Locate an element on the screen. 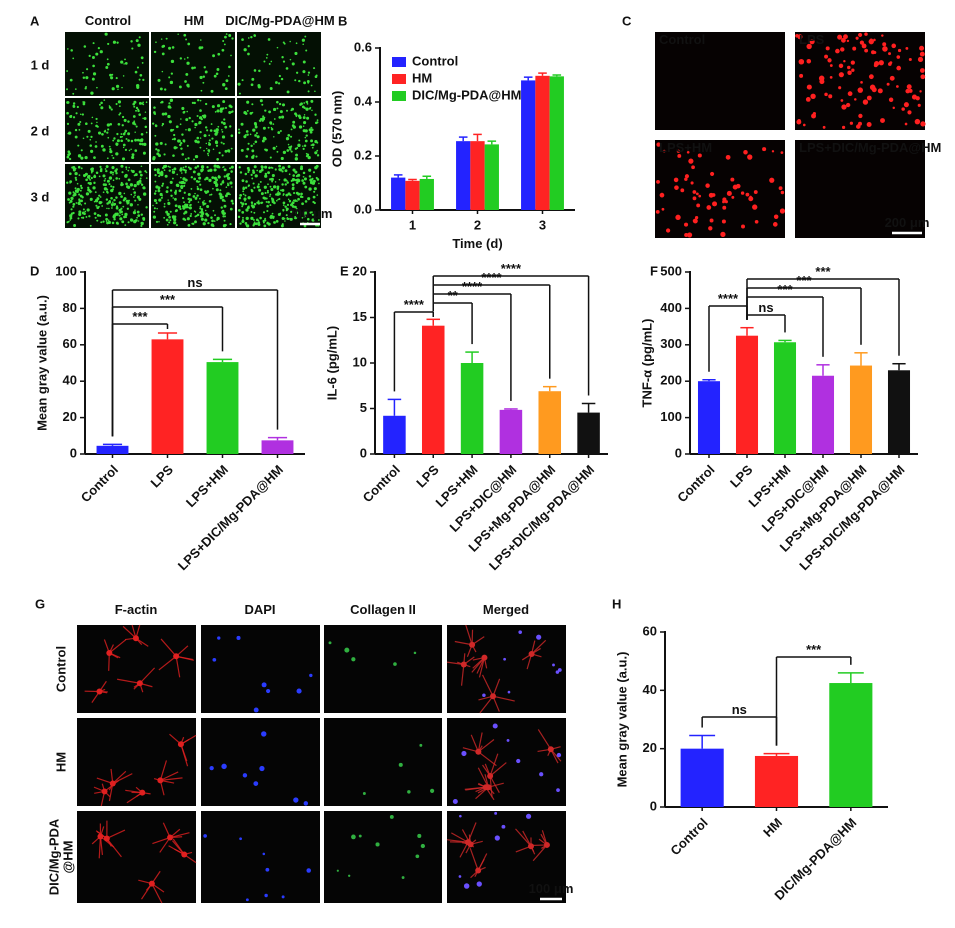 This screenshot has height=928, width=955. y-tick-label: 300 is located at coordinates (671, 343).